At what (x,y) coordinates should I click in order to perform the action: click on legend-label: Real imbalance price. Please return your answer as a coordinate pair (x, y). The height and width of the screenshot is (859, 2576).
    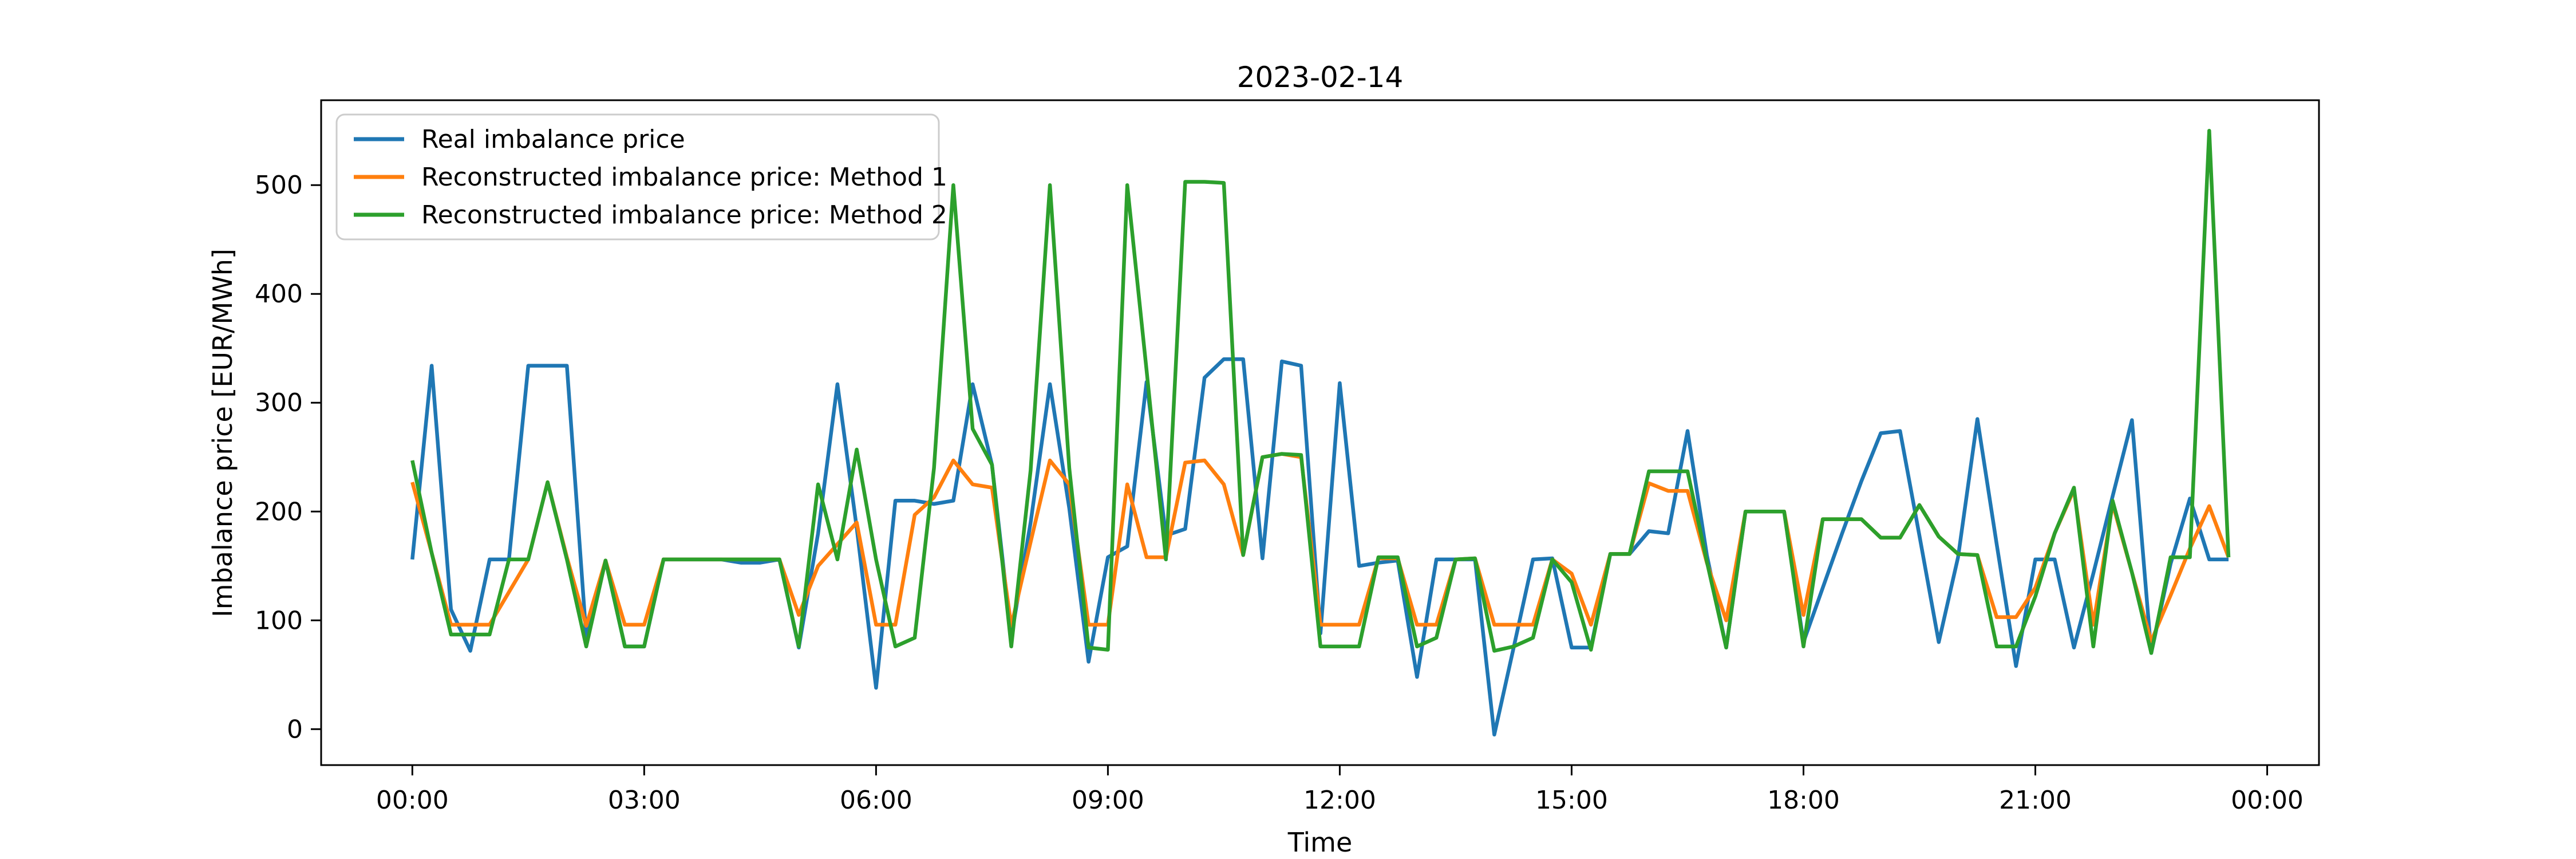
    Looking at the image, I should click on (553, 139).